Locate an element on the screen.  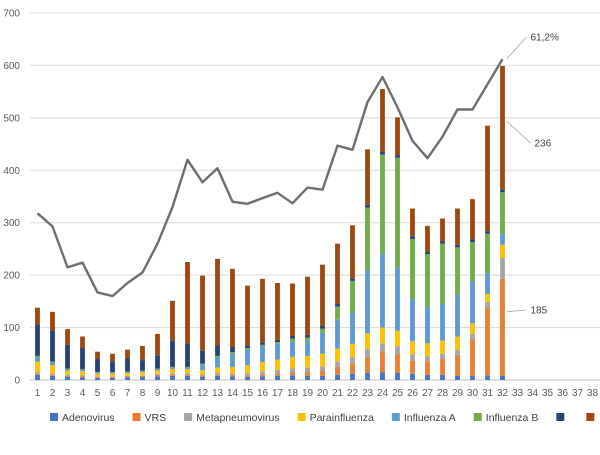
y-tick-label: 0 is located at coordinates (17, 381).